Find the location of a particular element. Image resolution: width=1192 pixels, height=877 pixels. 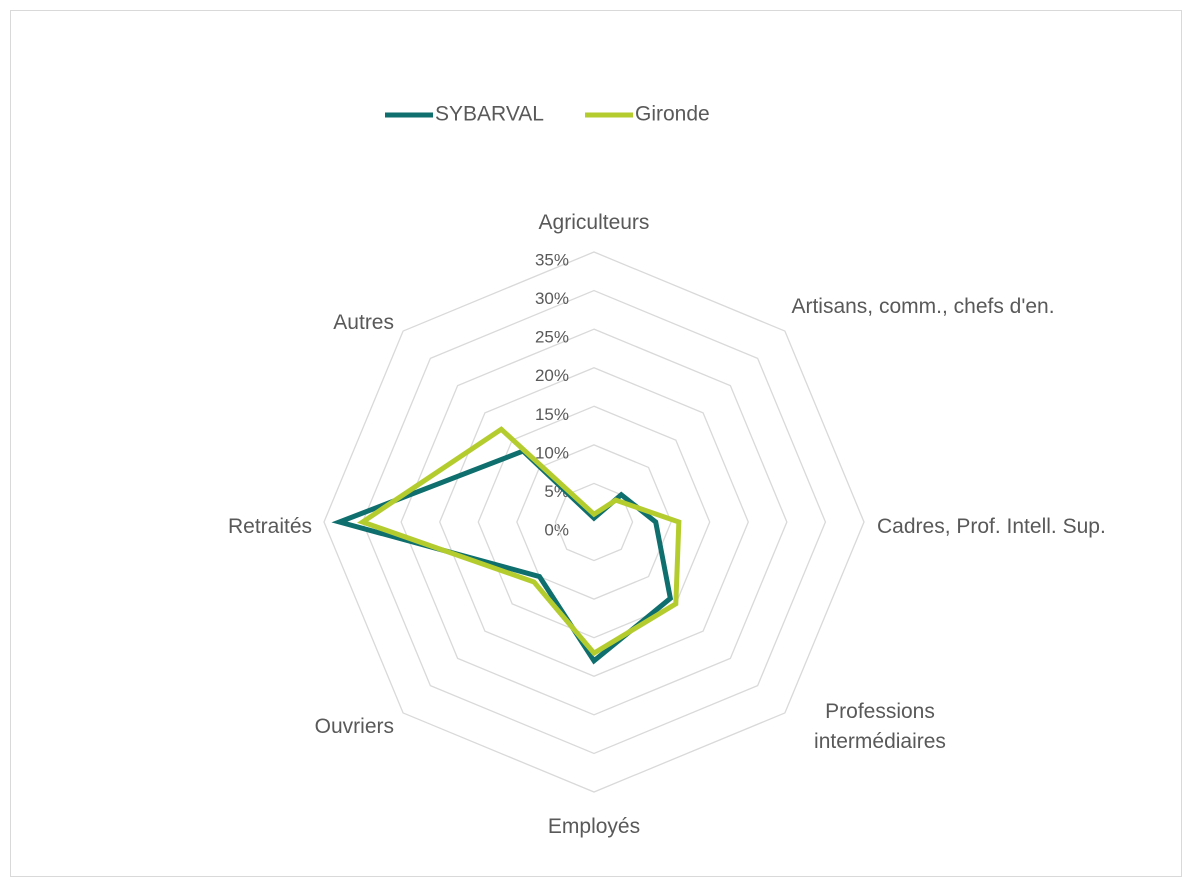

category-label: Autres is located at coordinates (363, 322).